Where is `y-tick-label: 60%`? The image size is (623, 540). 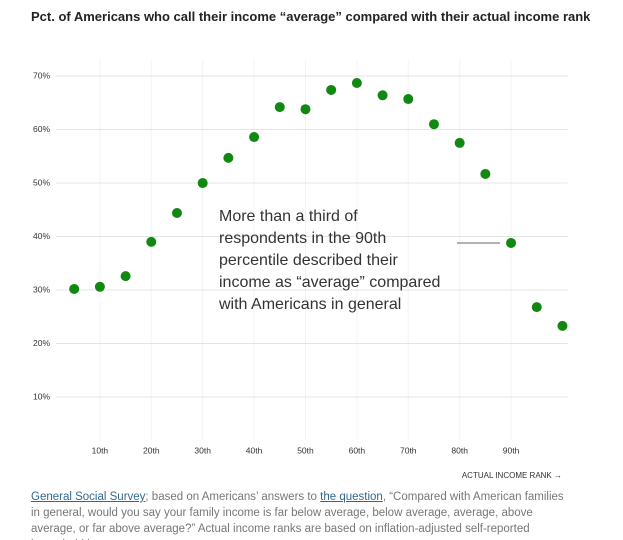
y-tick-label: 60% is located at coordinates (41, 129).